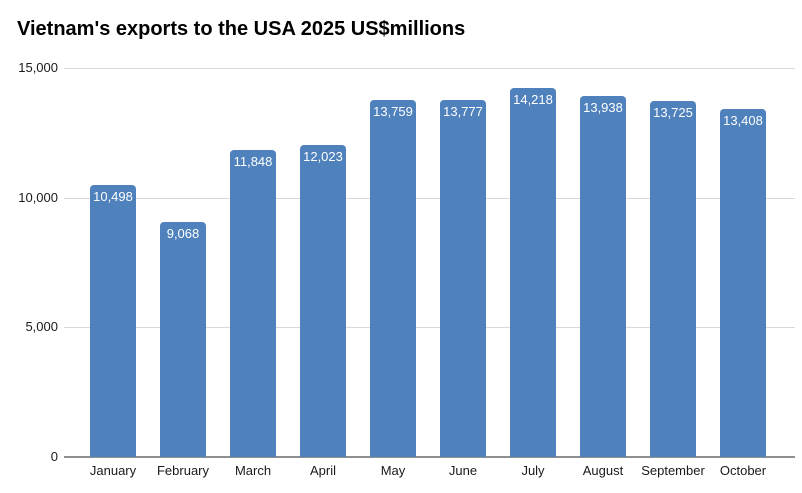  Describe the element at coordinates (183, 233) in the screenshot. I see `bar-value-label: 9,068` at that location.